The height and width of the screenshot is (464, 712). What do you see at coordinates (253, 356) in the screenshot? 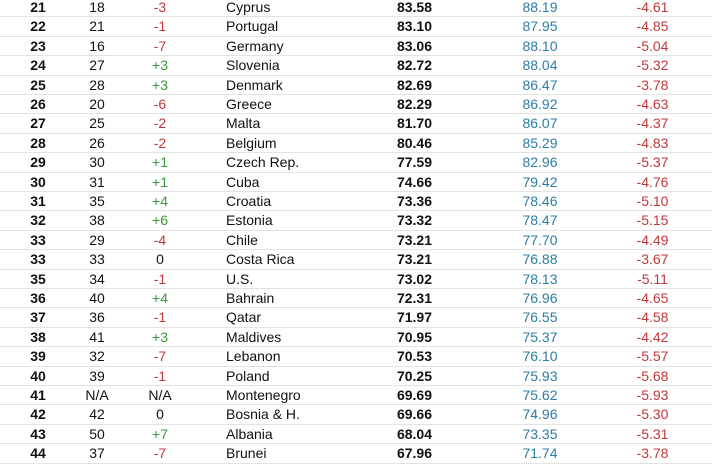
I see `country: Lebanon` at bounding box center [253, 356].